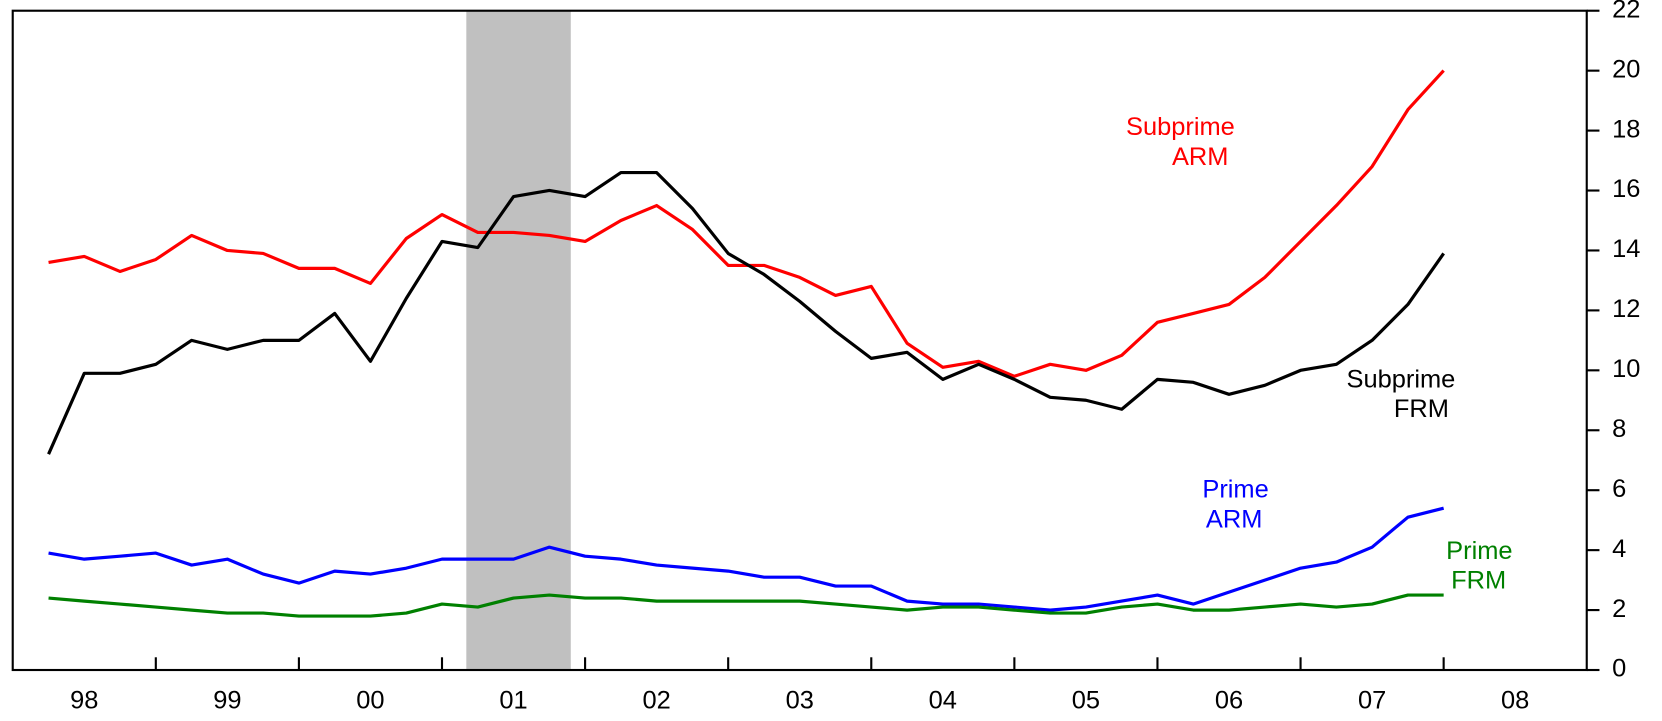  What do you see at coordinates (1619, 669) in the screenshot?
I see `y-tick-label: 0` at bounding box center [1619, 669].